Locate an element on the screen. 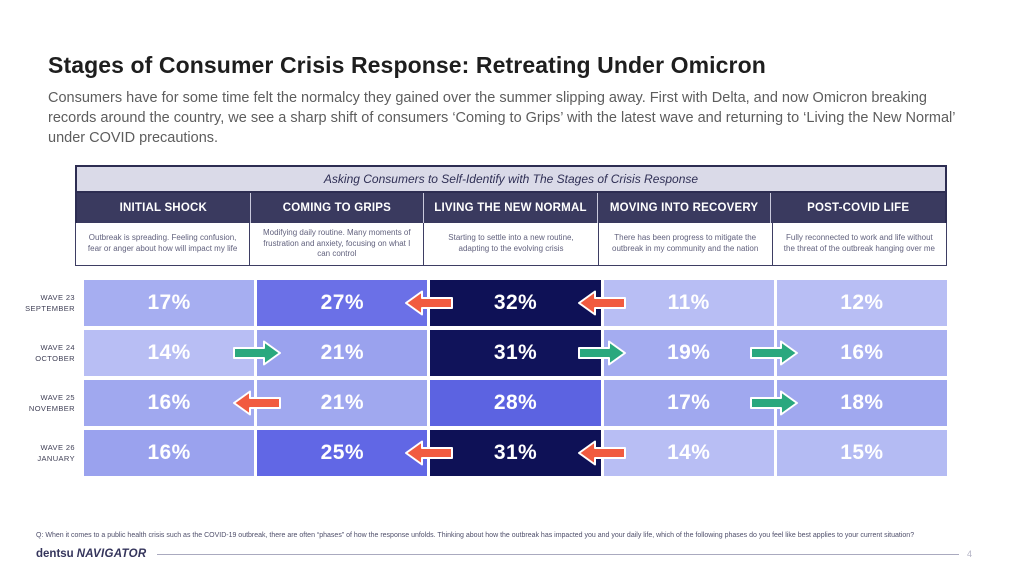 The image size is (1024, 576). table-row: WAVE 23 SEPTEMBER 17% 27% 32% 11% 12% is located at coordinates (483, 303).